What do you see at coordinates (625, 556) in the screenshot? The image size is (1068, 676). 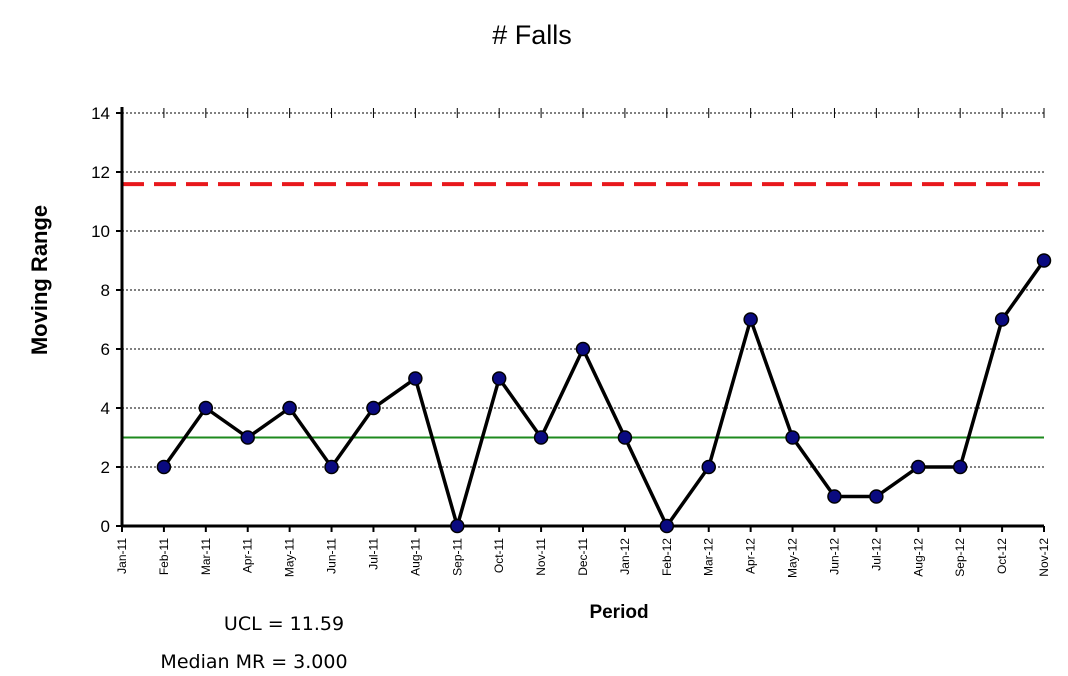 I see `x-tick-label-Jan-12: Jan-12` at bounding box center [625, 556].